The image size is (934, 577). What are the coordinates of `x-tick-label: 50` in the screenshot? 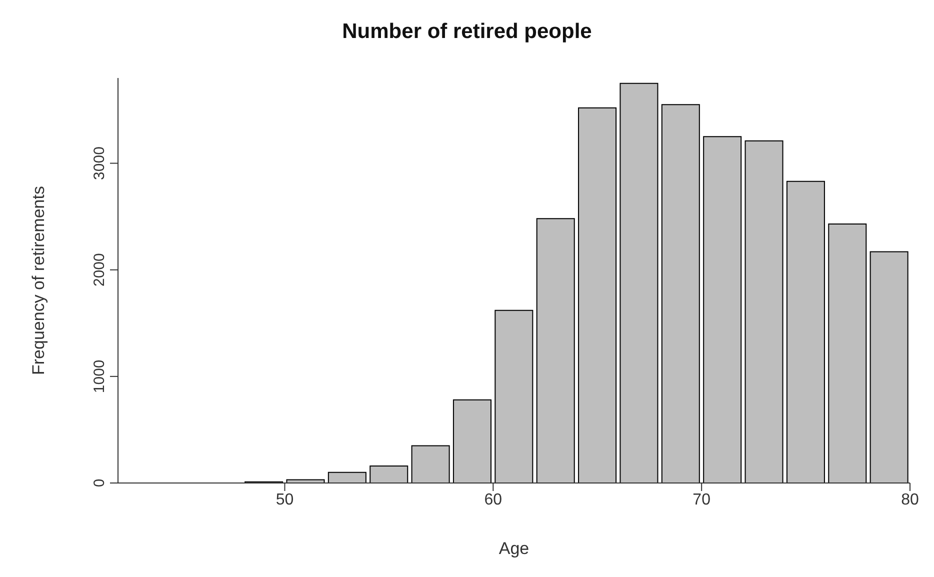 It's located at (285, 499).